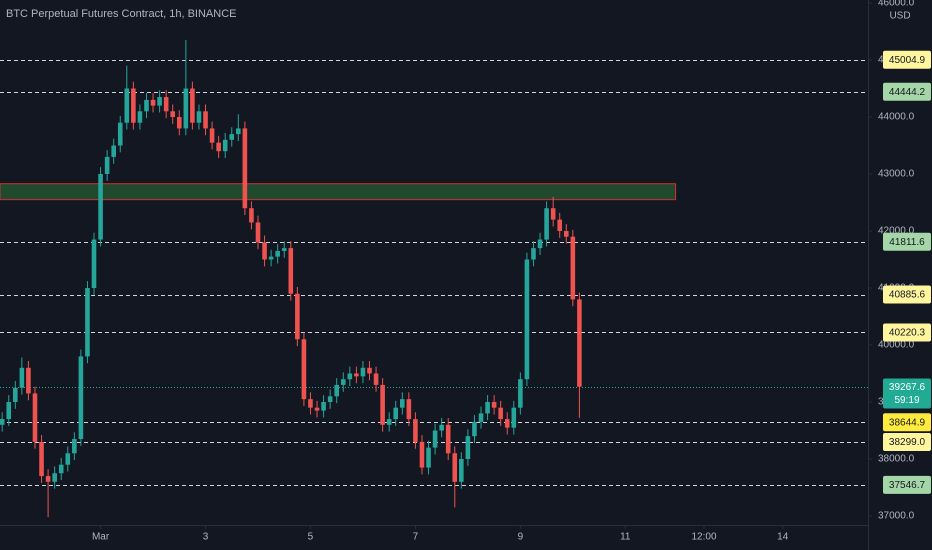 The width and height of the screenshot is (932, 550). I want to click on last-price-label: 39267.6, so click(907, 387).